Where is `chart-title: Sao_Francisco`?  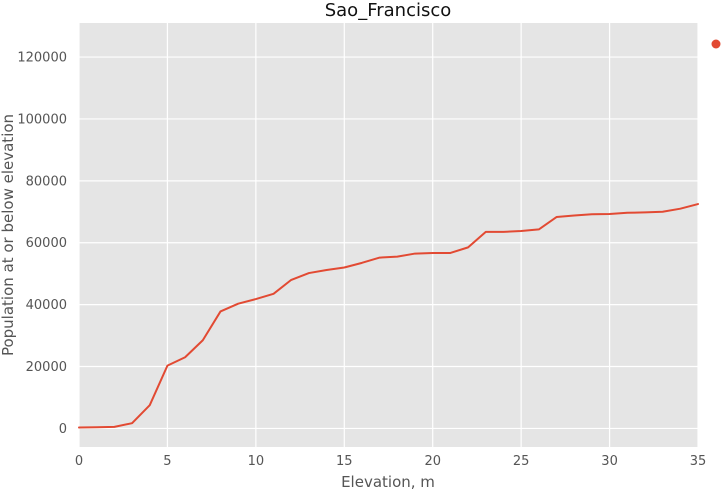 chart-title: Sao_Francisco is located at coordinates (388, 10).